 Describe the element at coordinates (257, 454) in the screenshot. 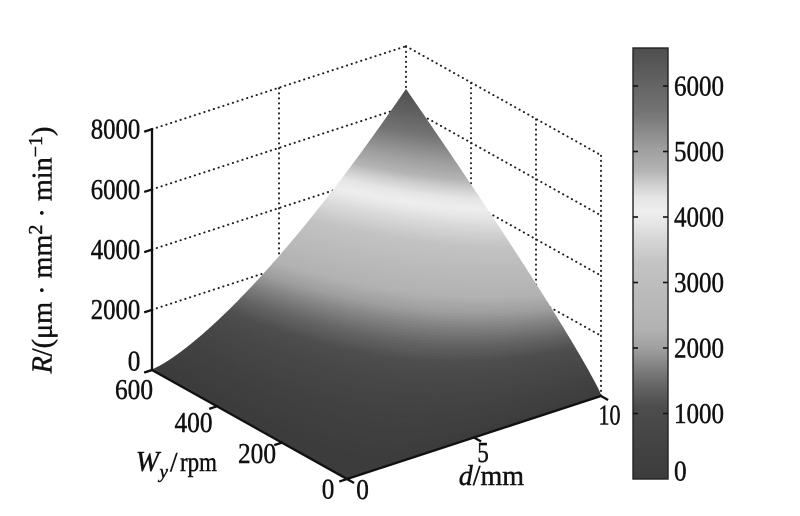

I see `svg-text: 200` at that location.